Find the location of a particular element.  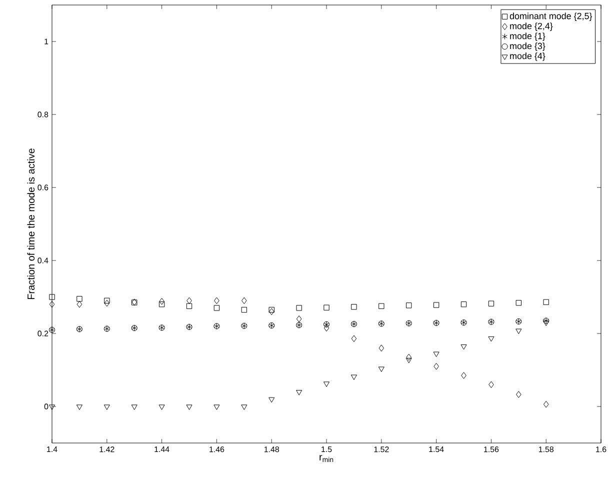

legend-label: mode {1} is located at coordinates (528, 36).